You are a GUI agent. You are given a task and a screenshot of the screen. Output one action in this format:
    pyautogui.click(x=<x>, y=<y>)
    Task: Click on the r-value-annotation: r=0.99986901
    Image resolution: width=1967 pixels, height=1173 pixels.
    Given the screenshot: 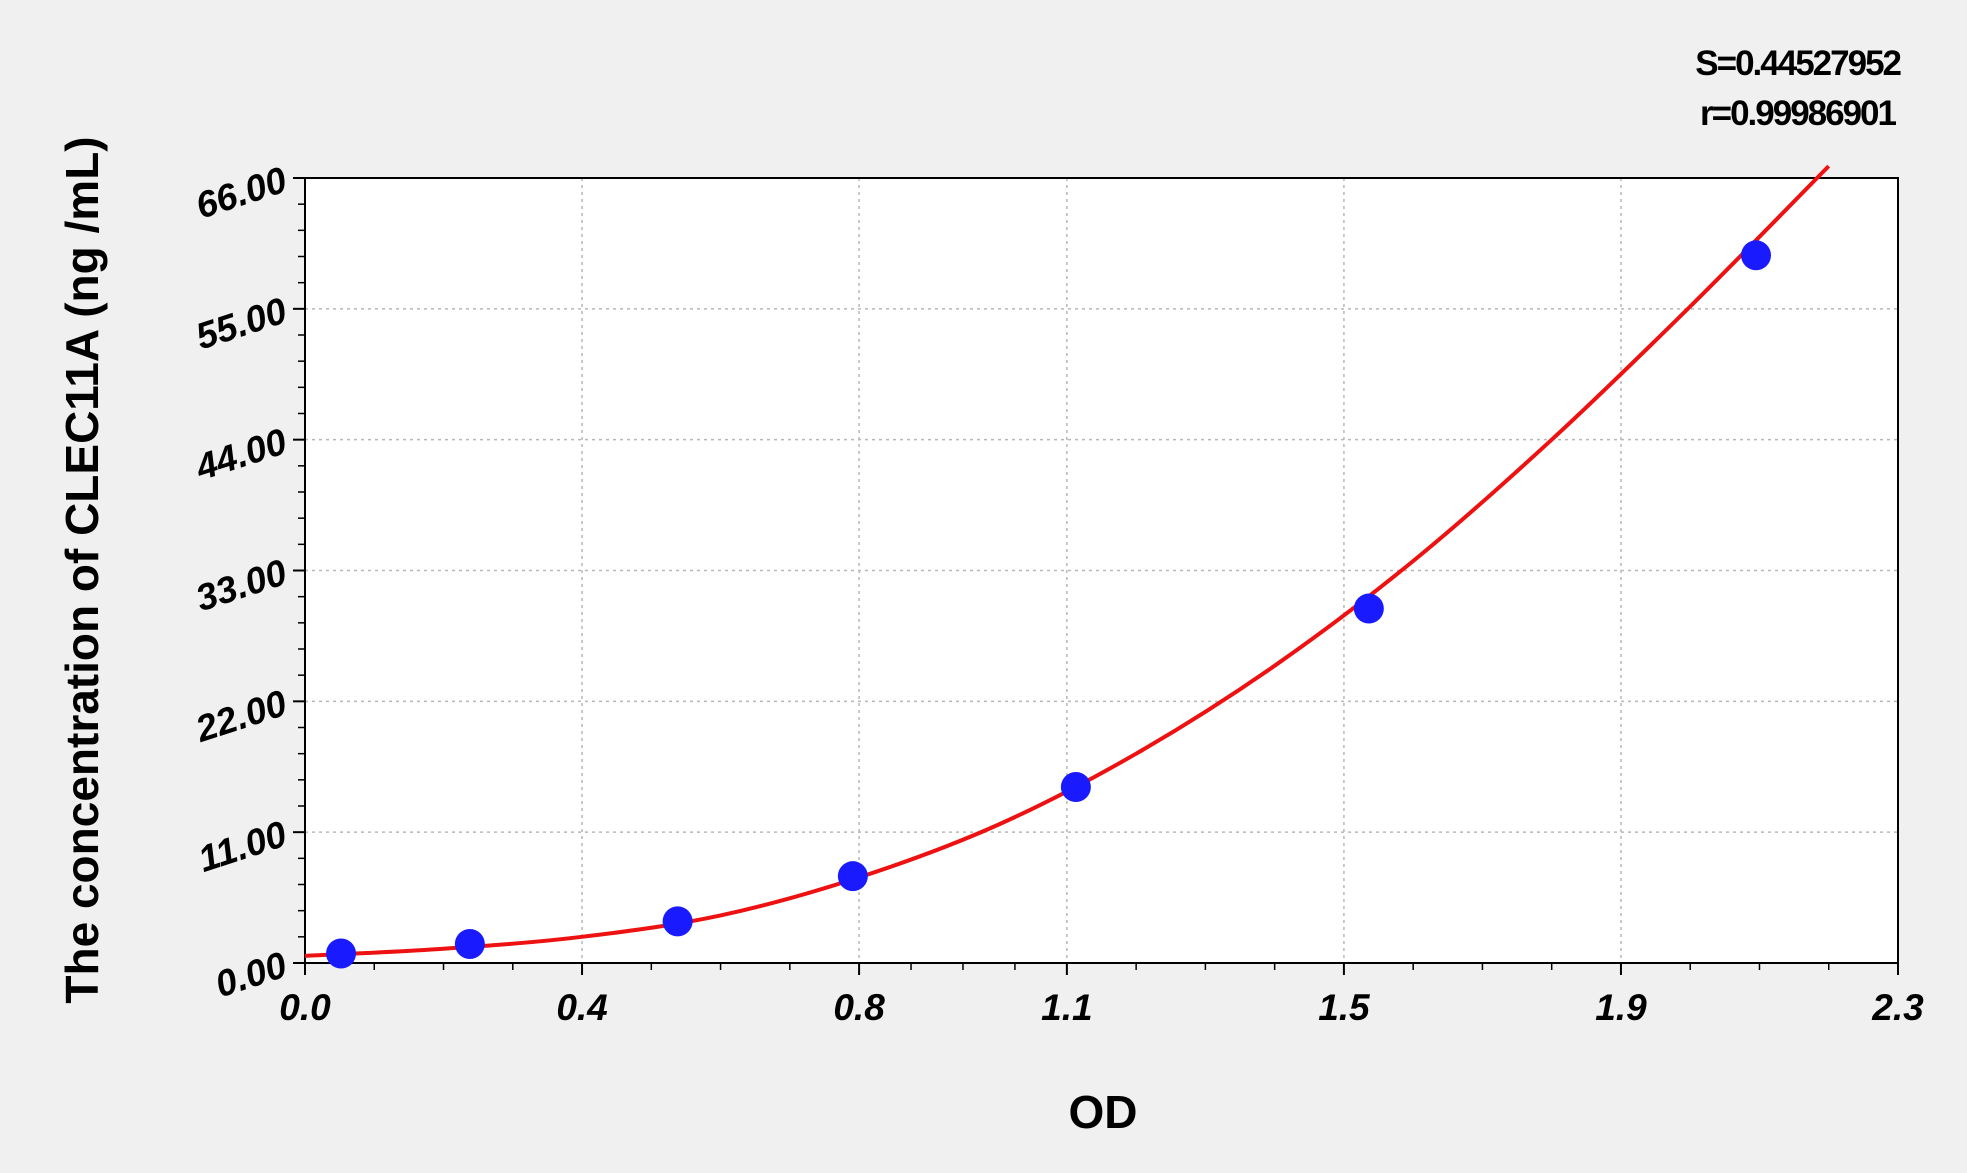 What is the action you would take?
    pyautogui.click(x=1798, y=113)
    